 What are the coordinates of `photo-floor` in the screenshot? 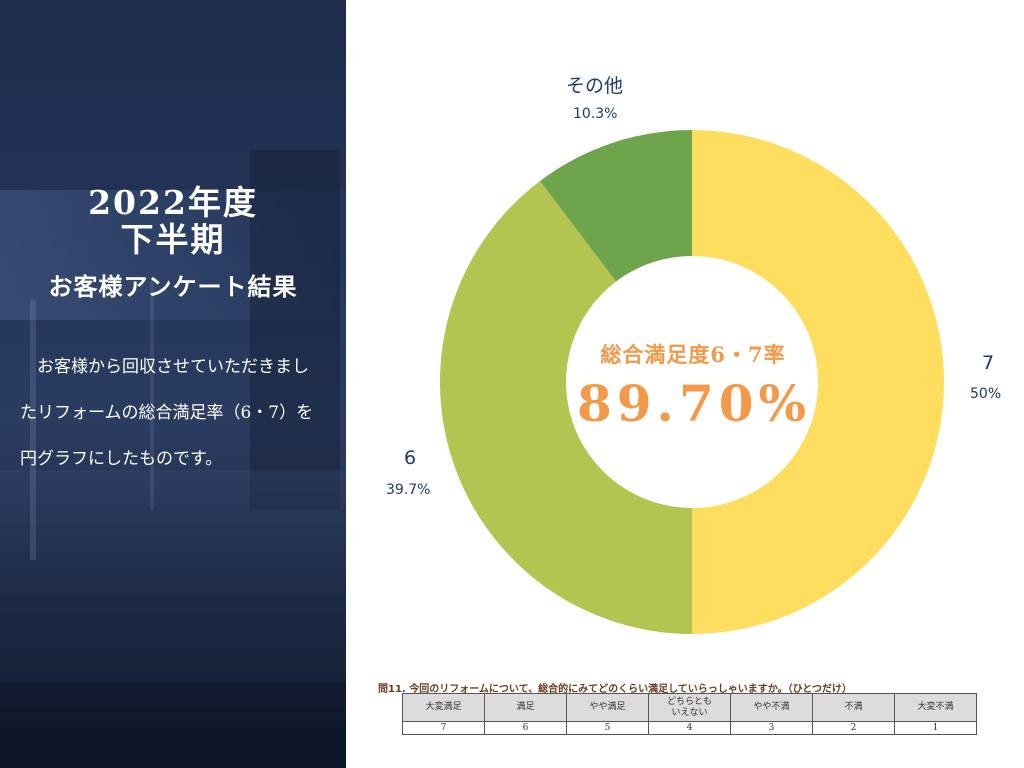 It's located at (173, 619).